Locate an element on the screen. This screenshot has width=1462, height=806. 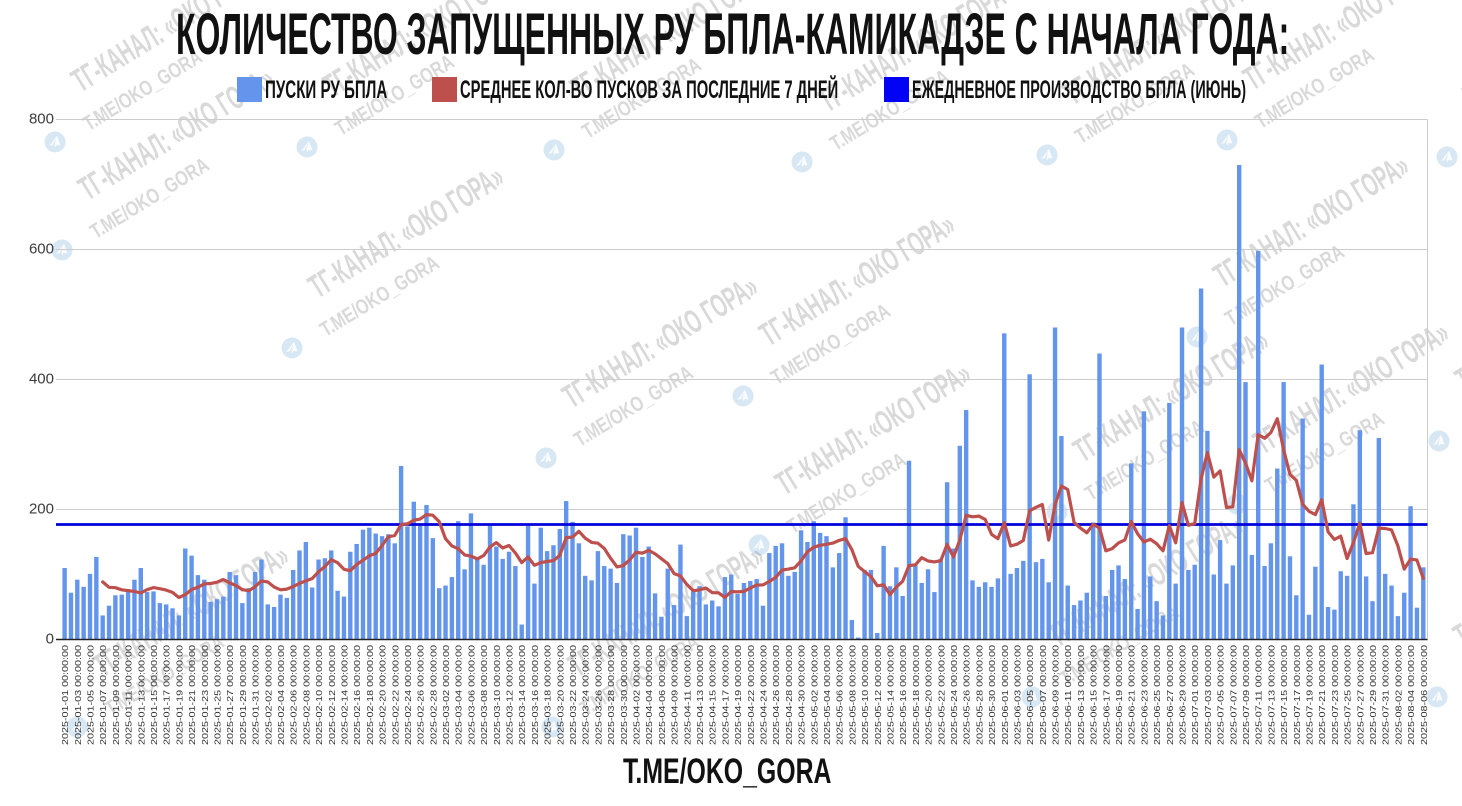
svg-text: 2025-07-13 00:00:00 is located at coordinates (1271, 695).